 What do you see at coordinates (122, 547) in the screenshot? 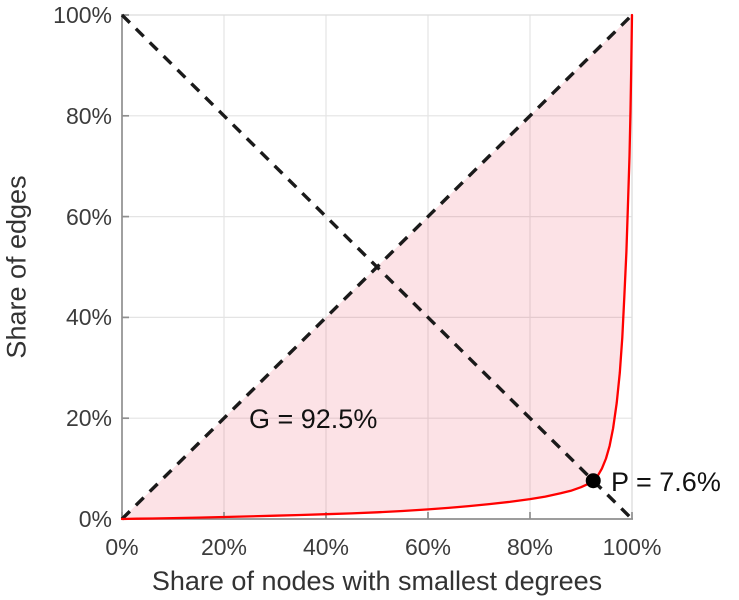
I see `x-tick-label: 0%` at bounding box center [122, 547].